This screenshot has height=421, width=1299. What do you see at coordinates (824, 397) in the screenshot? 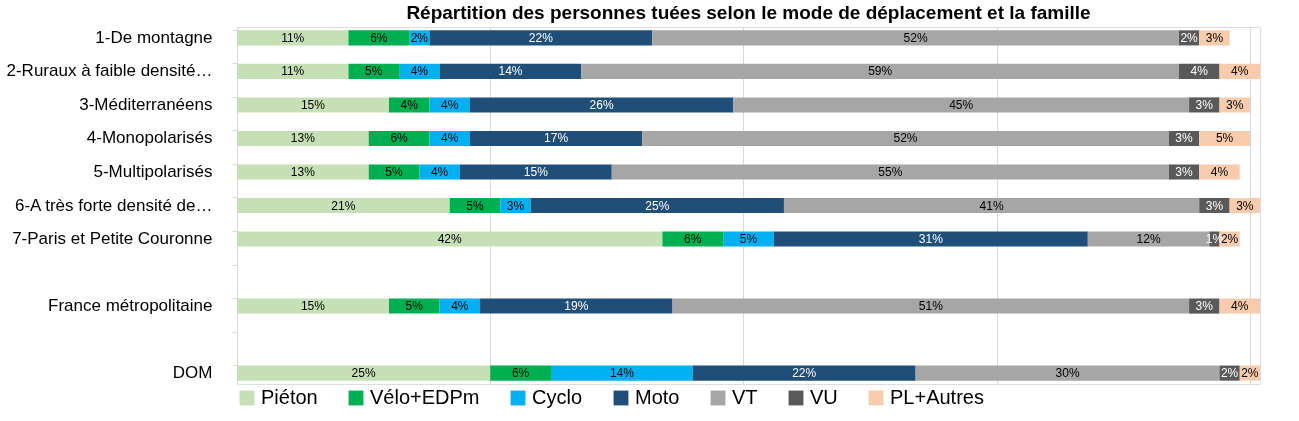
I see `legend-label: VU` at bounding box center [824, 397].